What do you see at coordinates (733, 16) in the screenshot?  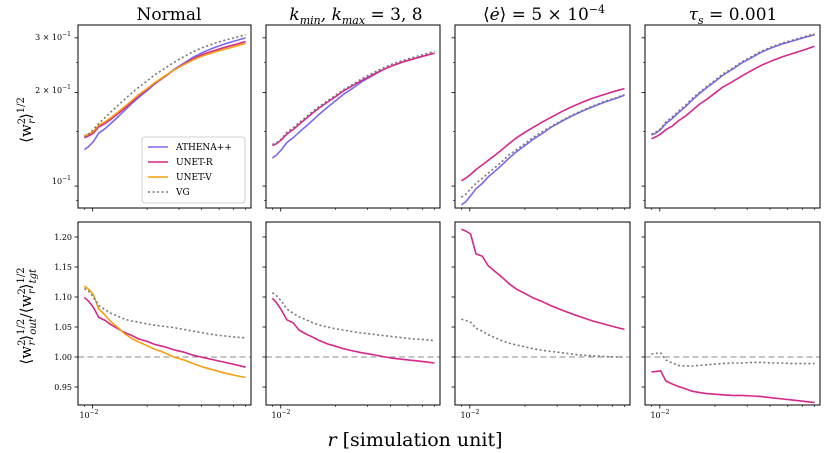 I see `title-tau-s: τs = 0.001` at bounding box center [733, 16].